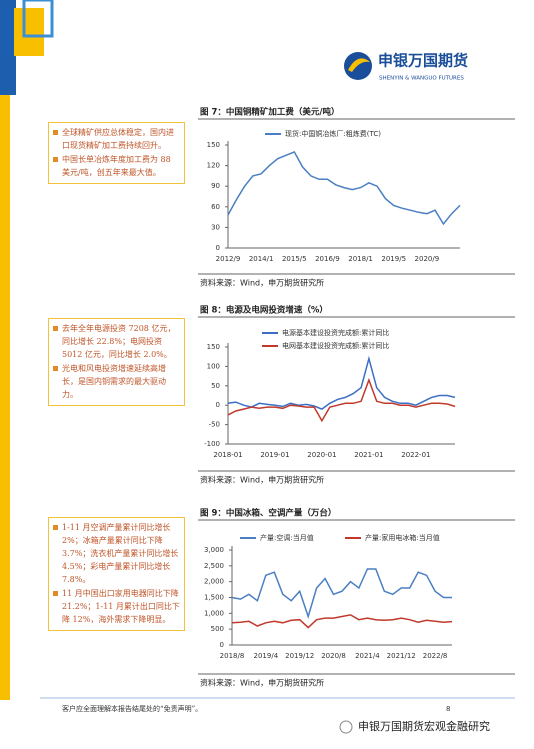  I want to click on x-tick-label: 2012/9, so click(228, 259).